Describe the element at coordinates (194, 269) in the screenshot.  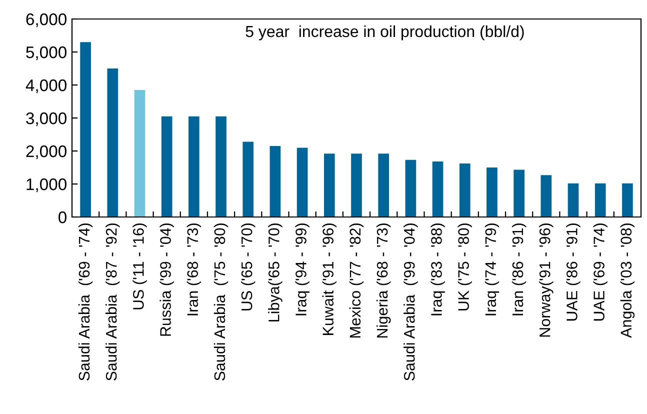
I see `x-tick-label: Iran ('68 - '73)` at that location.